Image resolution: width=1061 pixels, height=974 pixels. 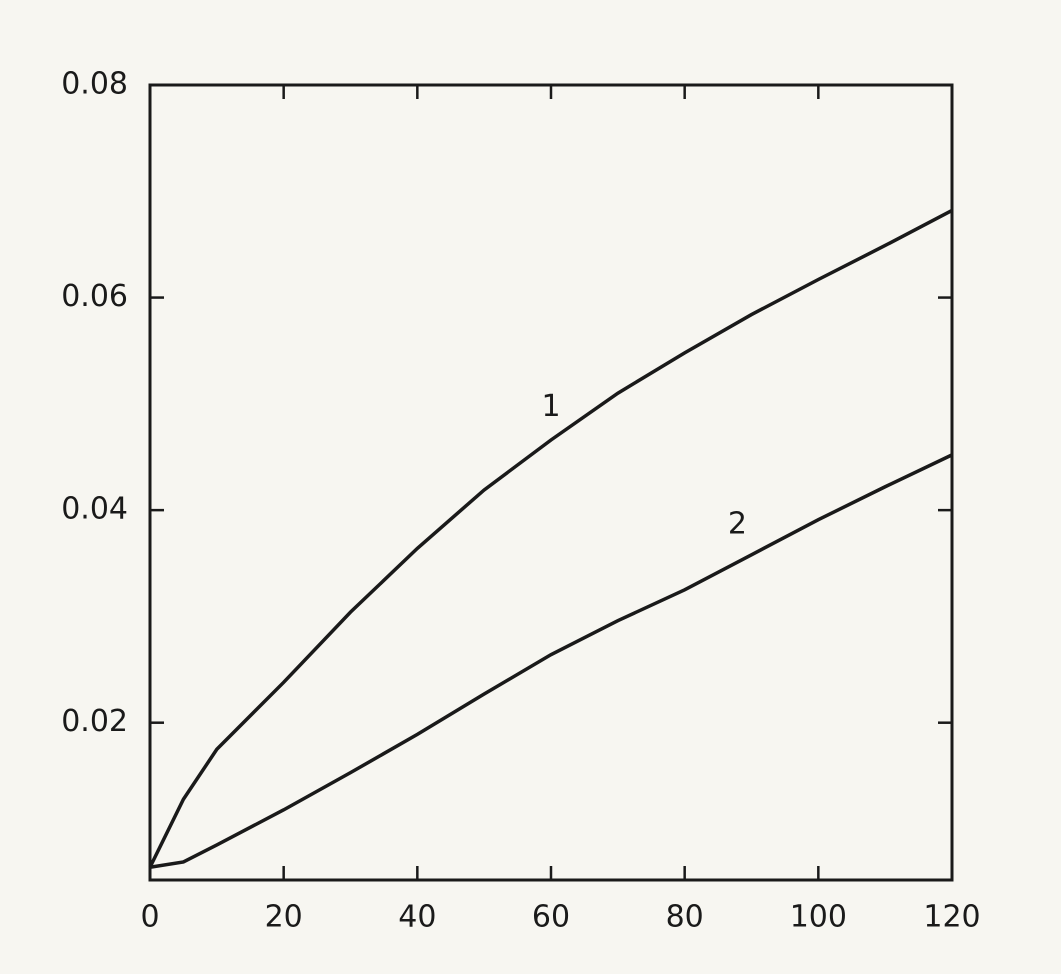 I want to click on x-tick-label: 80, so click(x=685, y=917).